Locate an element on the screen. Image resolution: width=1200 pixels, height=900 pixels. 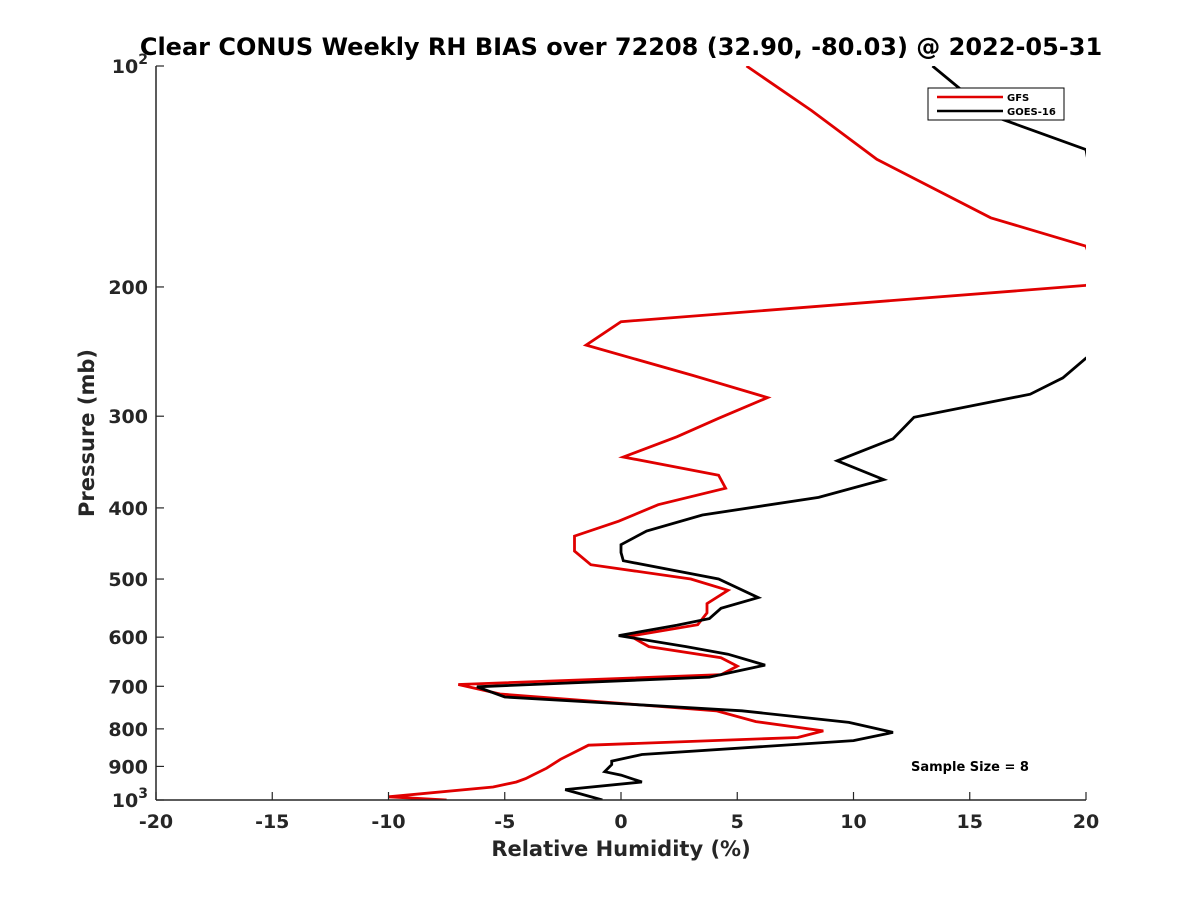
x-tick-label: -5 is located at coordinates (504, 822).